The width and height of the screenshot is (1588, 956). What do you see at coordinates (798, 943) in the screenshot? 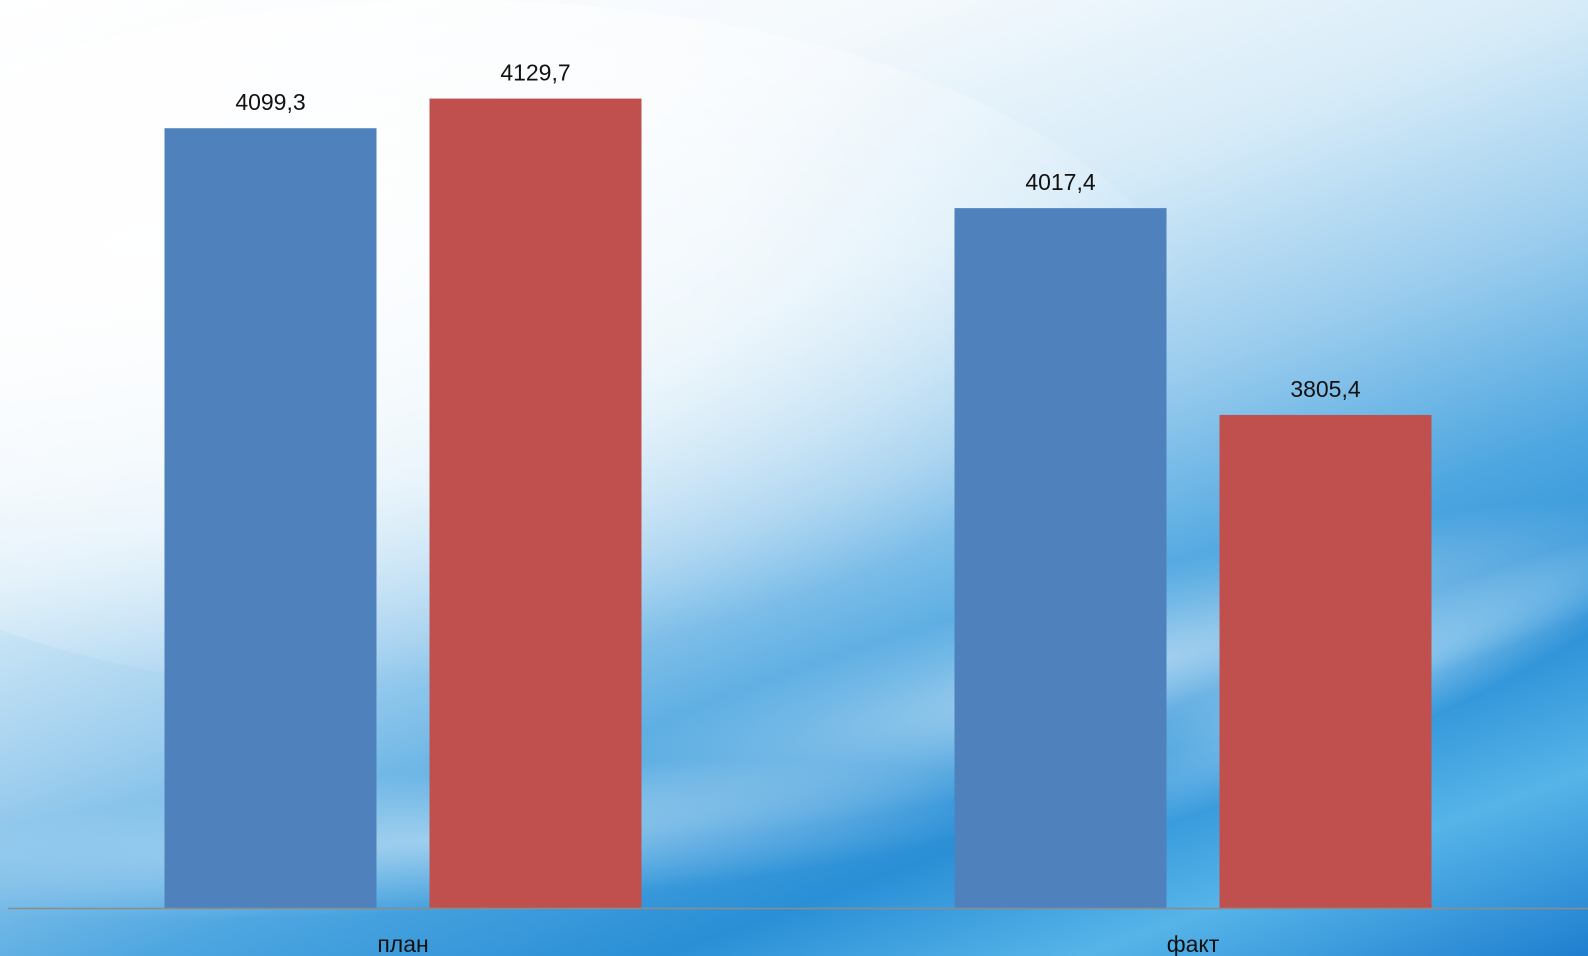
I see `category-labels-group: план факт` at bounding box center [798, 943].